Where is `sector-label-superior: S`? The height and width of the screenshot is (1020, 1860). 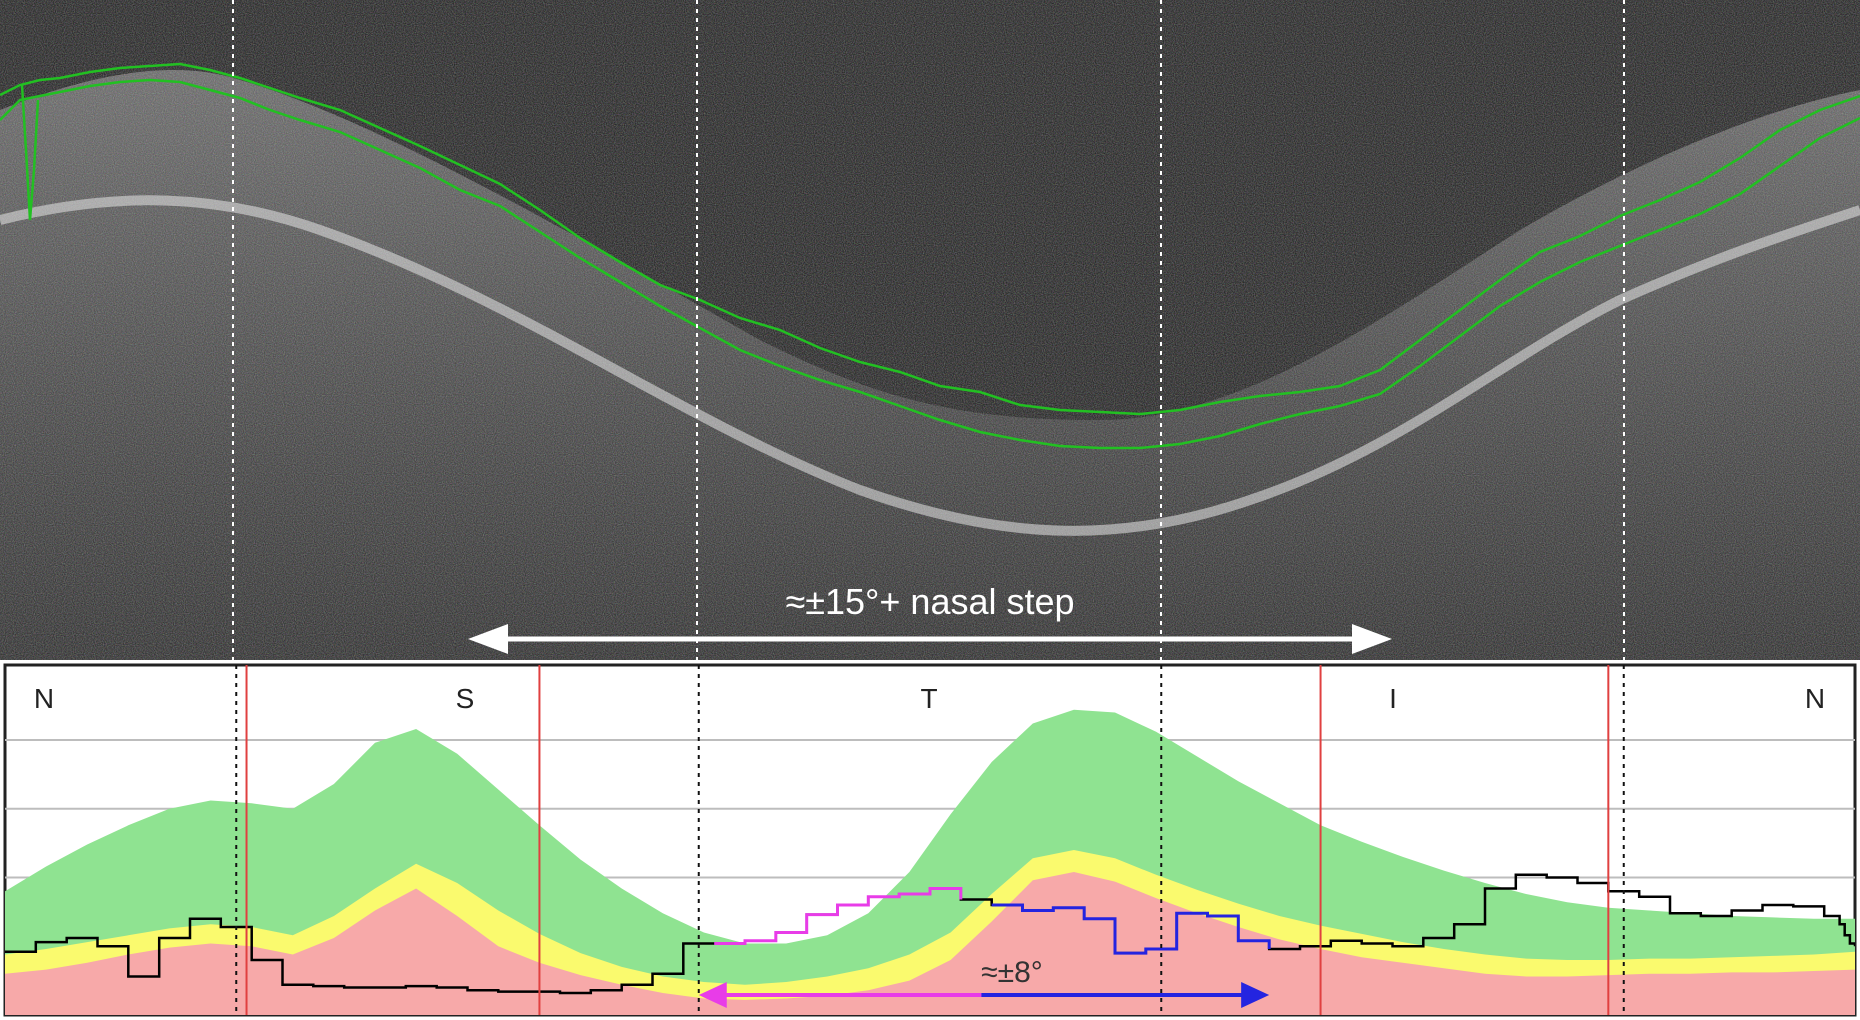 sector-label-superior: S is located at coordinates (465, 698).